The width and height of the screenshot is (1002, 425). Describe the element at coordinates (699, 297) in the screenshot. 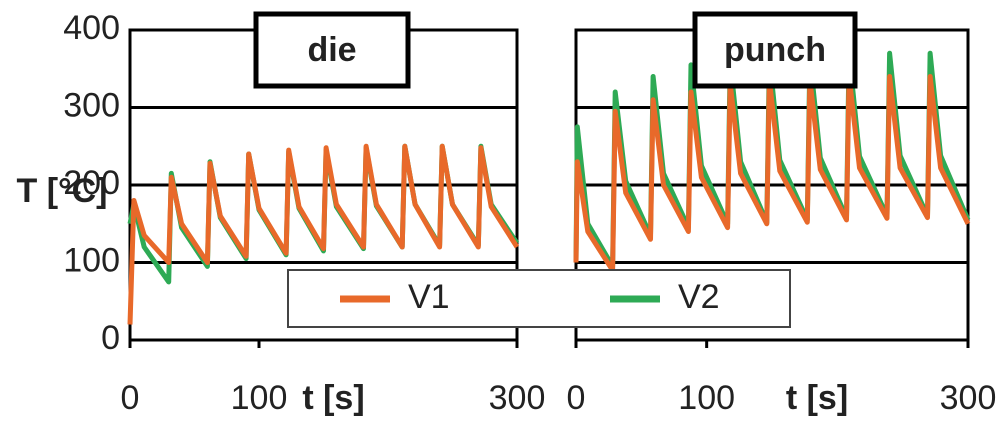

I see `legend-label: V2` at that location.